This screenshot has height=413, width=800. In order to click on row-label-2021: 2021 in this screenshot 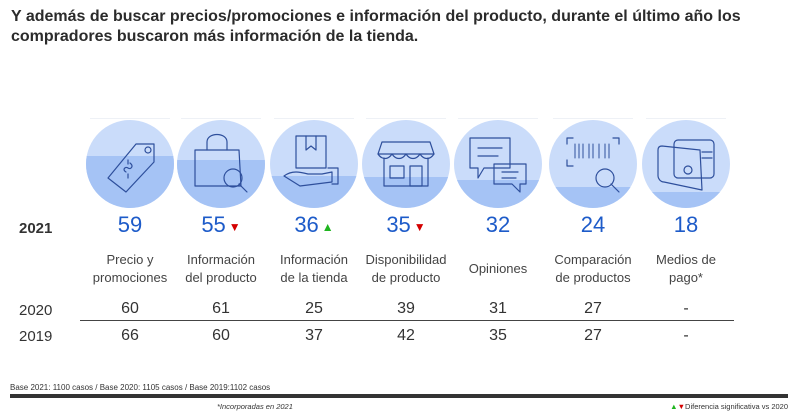, I will do `click(36, 228)`.